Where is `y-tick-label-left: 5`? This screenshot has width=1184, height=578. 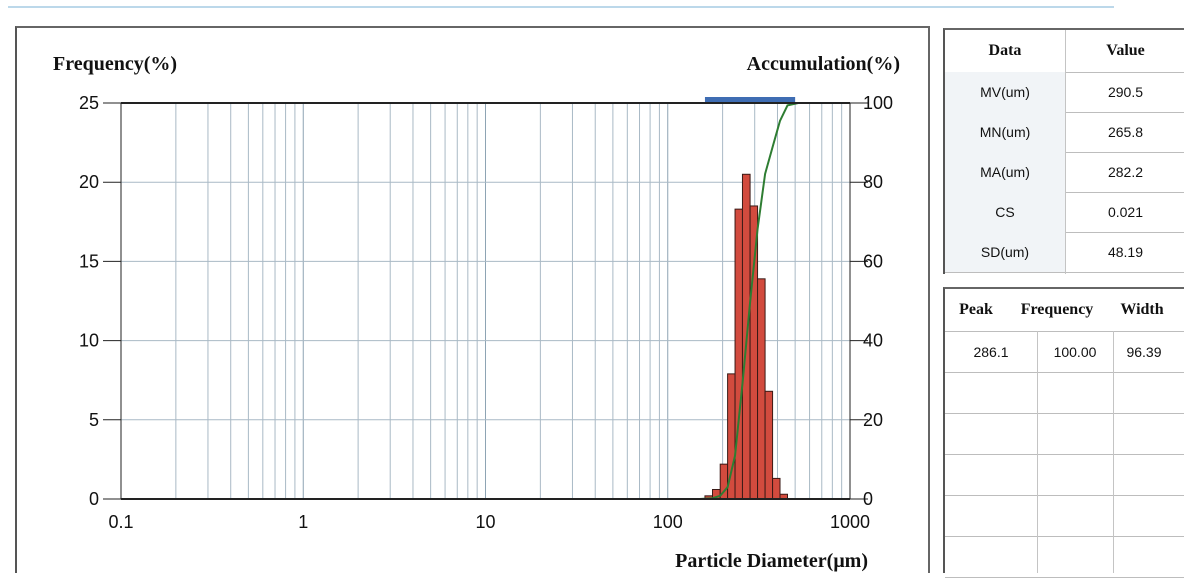
y-tick-label-left: 5 is located at coordinates (94, 420).